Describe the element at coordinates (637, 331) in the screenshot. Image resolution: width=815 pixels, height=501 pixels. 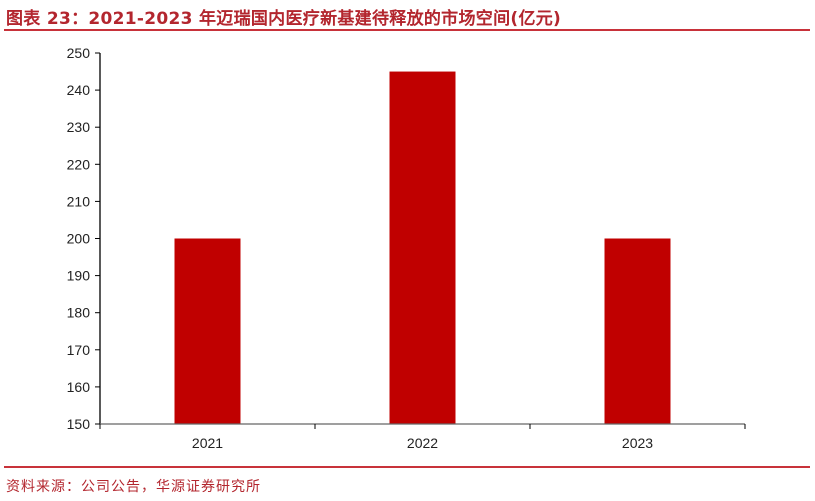
I see `bar-2023` at that location.